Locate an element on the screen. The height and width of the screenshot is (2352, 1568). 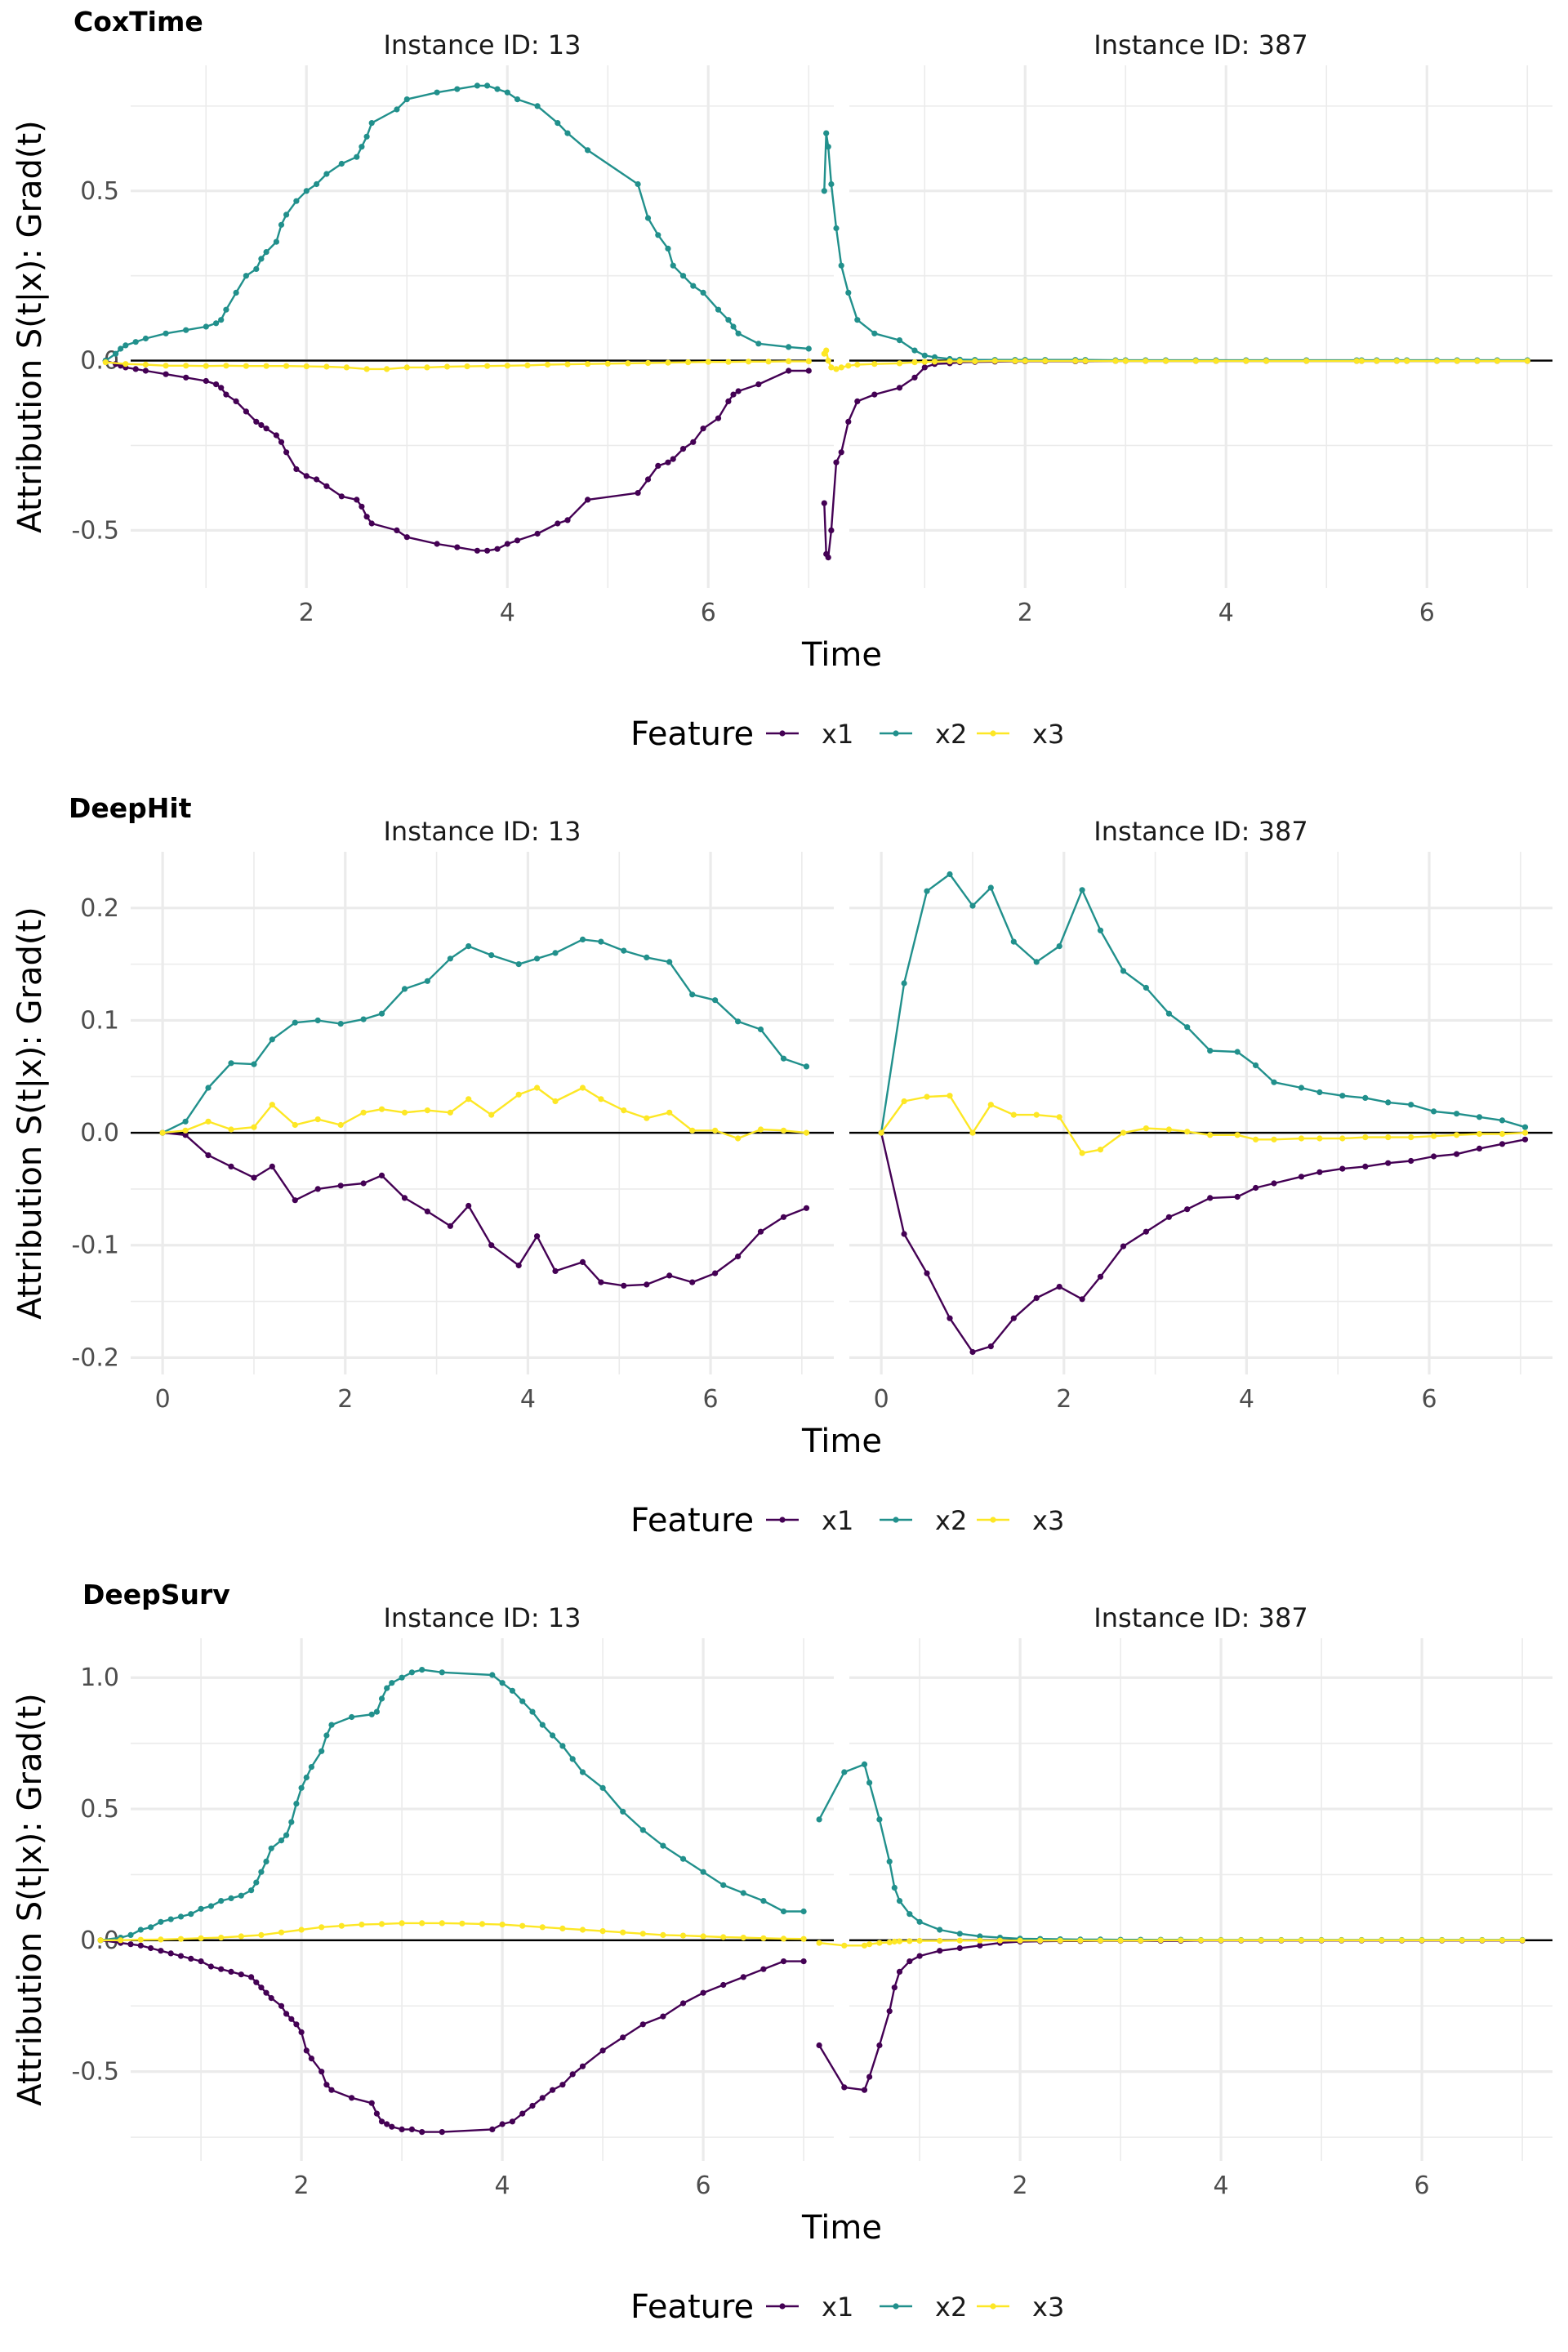
series-line-x1 is located at coordinates (1175, 459).